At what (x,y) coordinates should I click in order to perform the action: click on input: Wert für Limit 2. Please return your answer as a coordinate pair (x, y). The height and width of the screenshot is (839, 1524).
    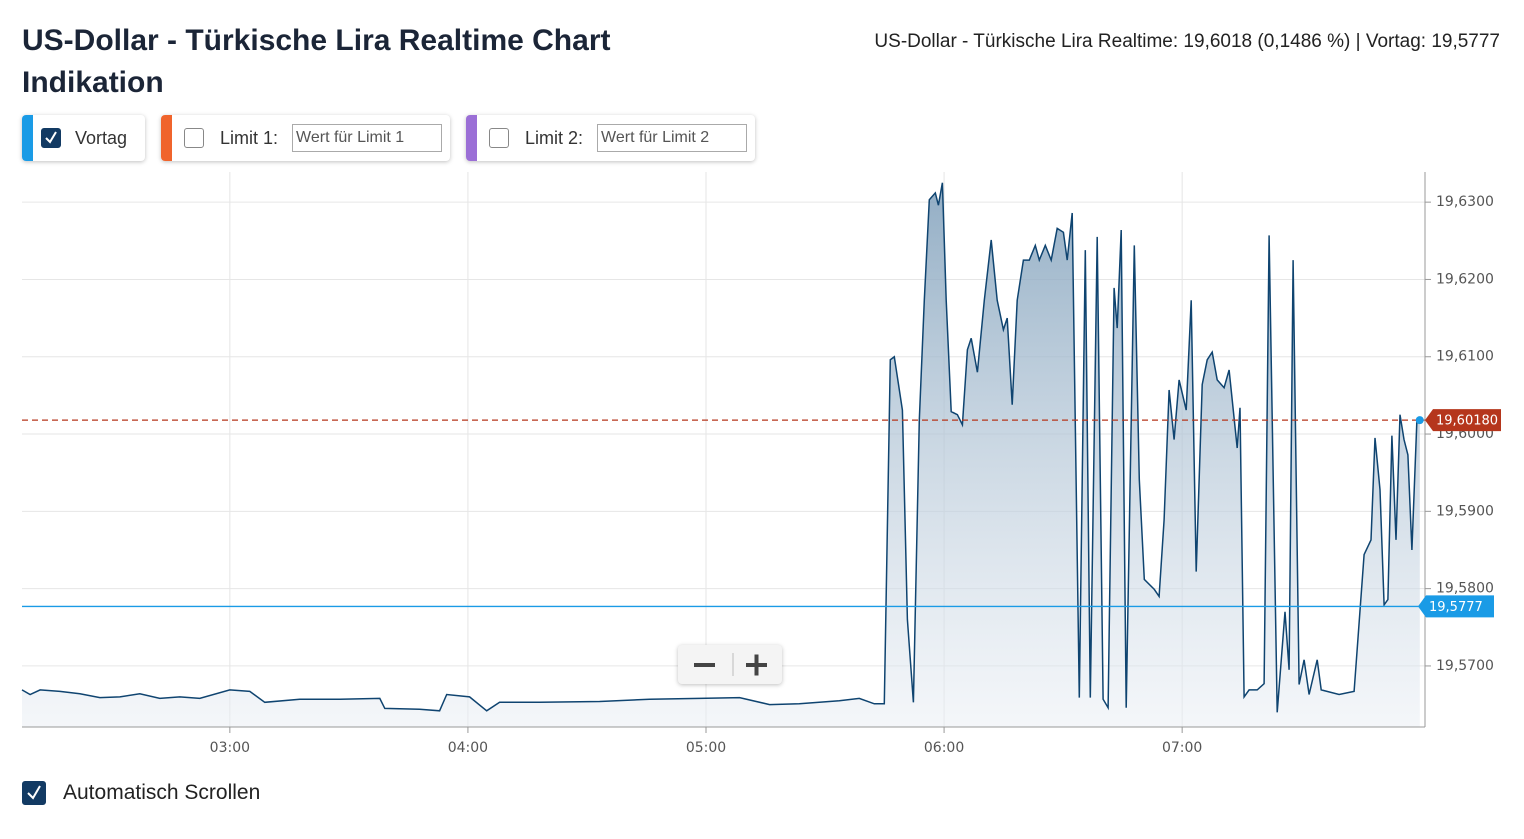
    Looking at the image, I should click on (672, 138).